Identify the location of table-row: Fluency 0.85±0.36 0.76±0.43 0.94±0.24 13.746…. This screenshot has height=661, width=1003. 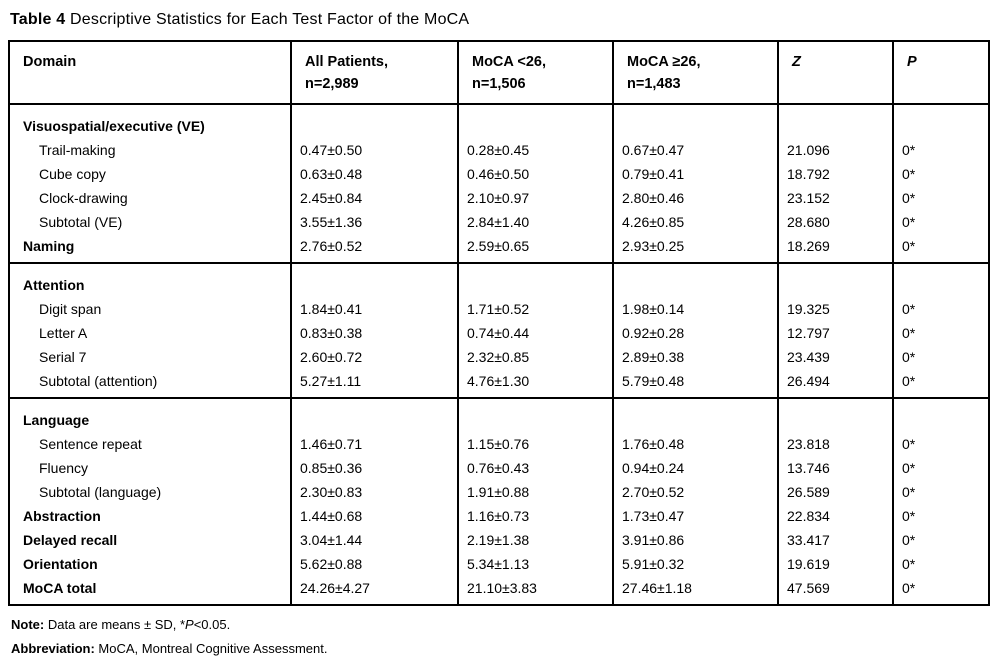
(499, 468).